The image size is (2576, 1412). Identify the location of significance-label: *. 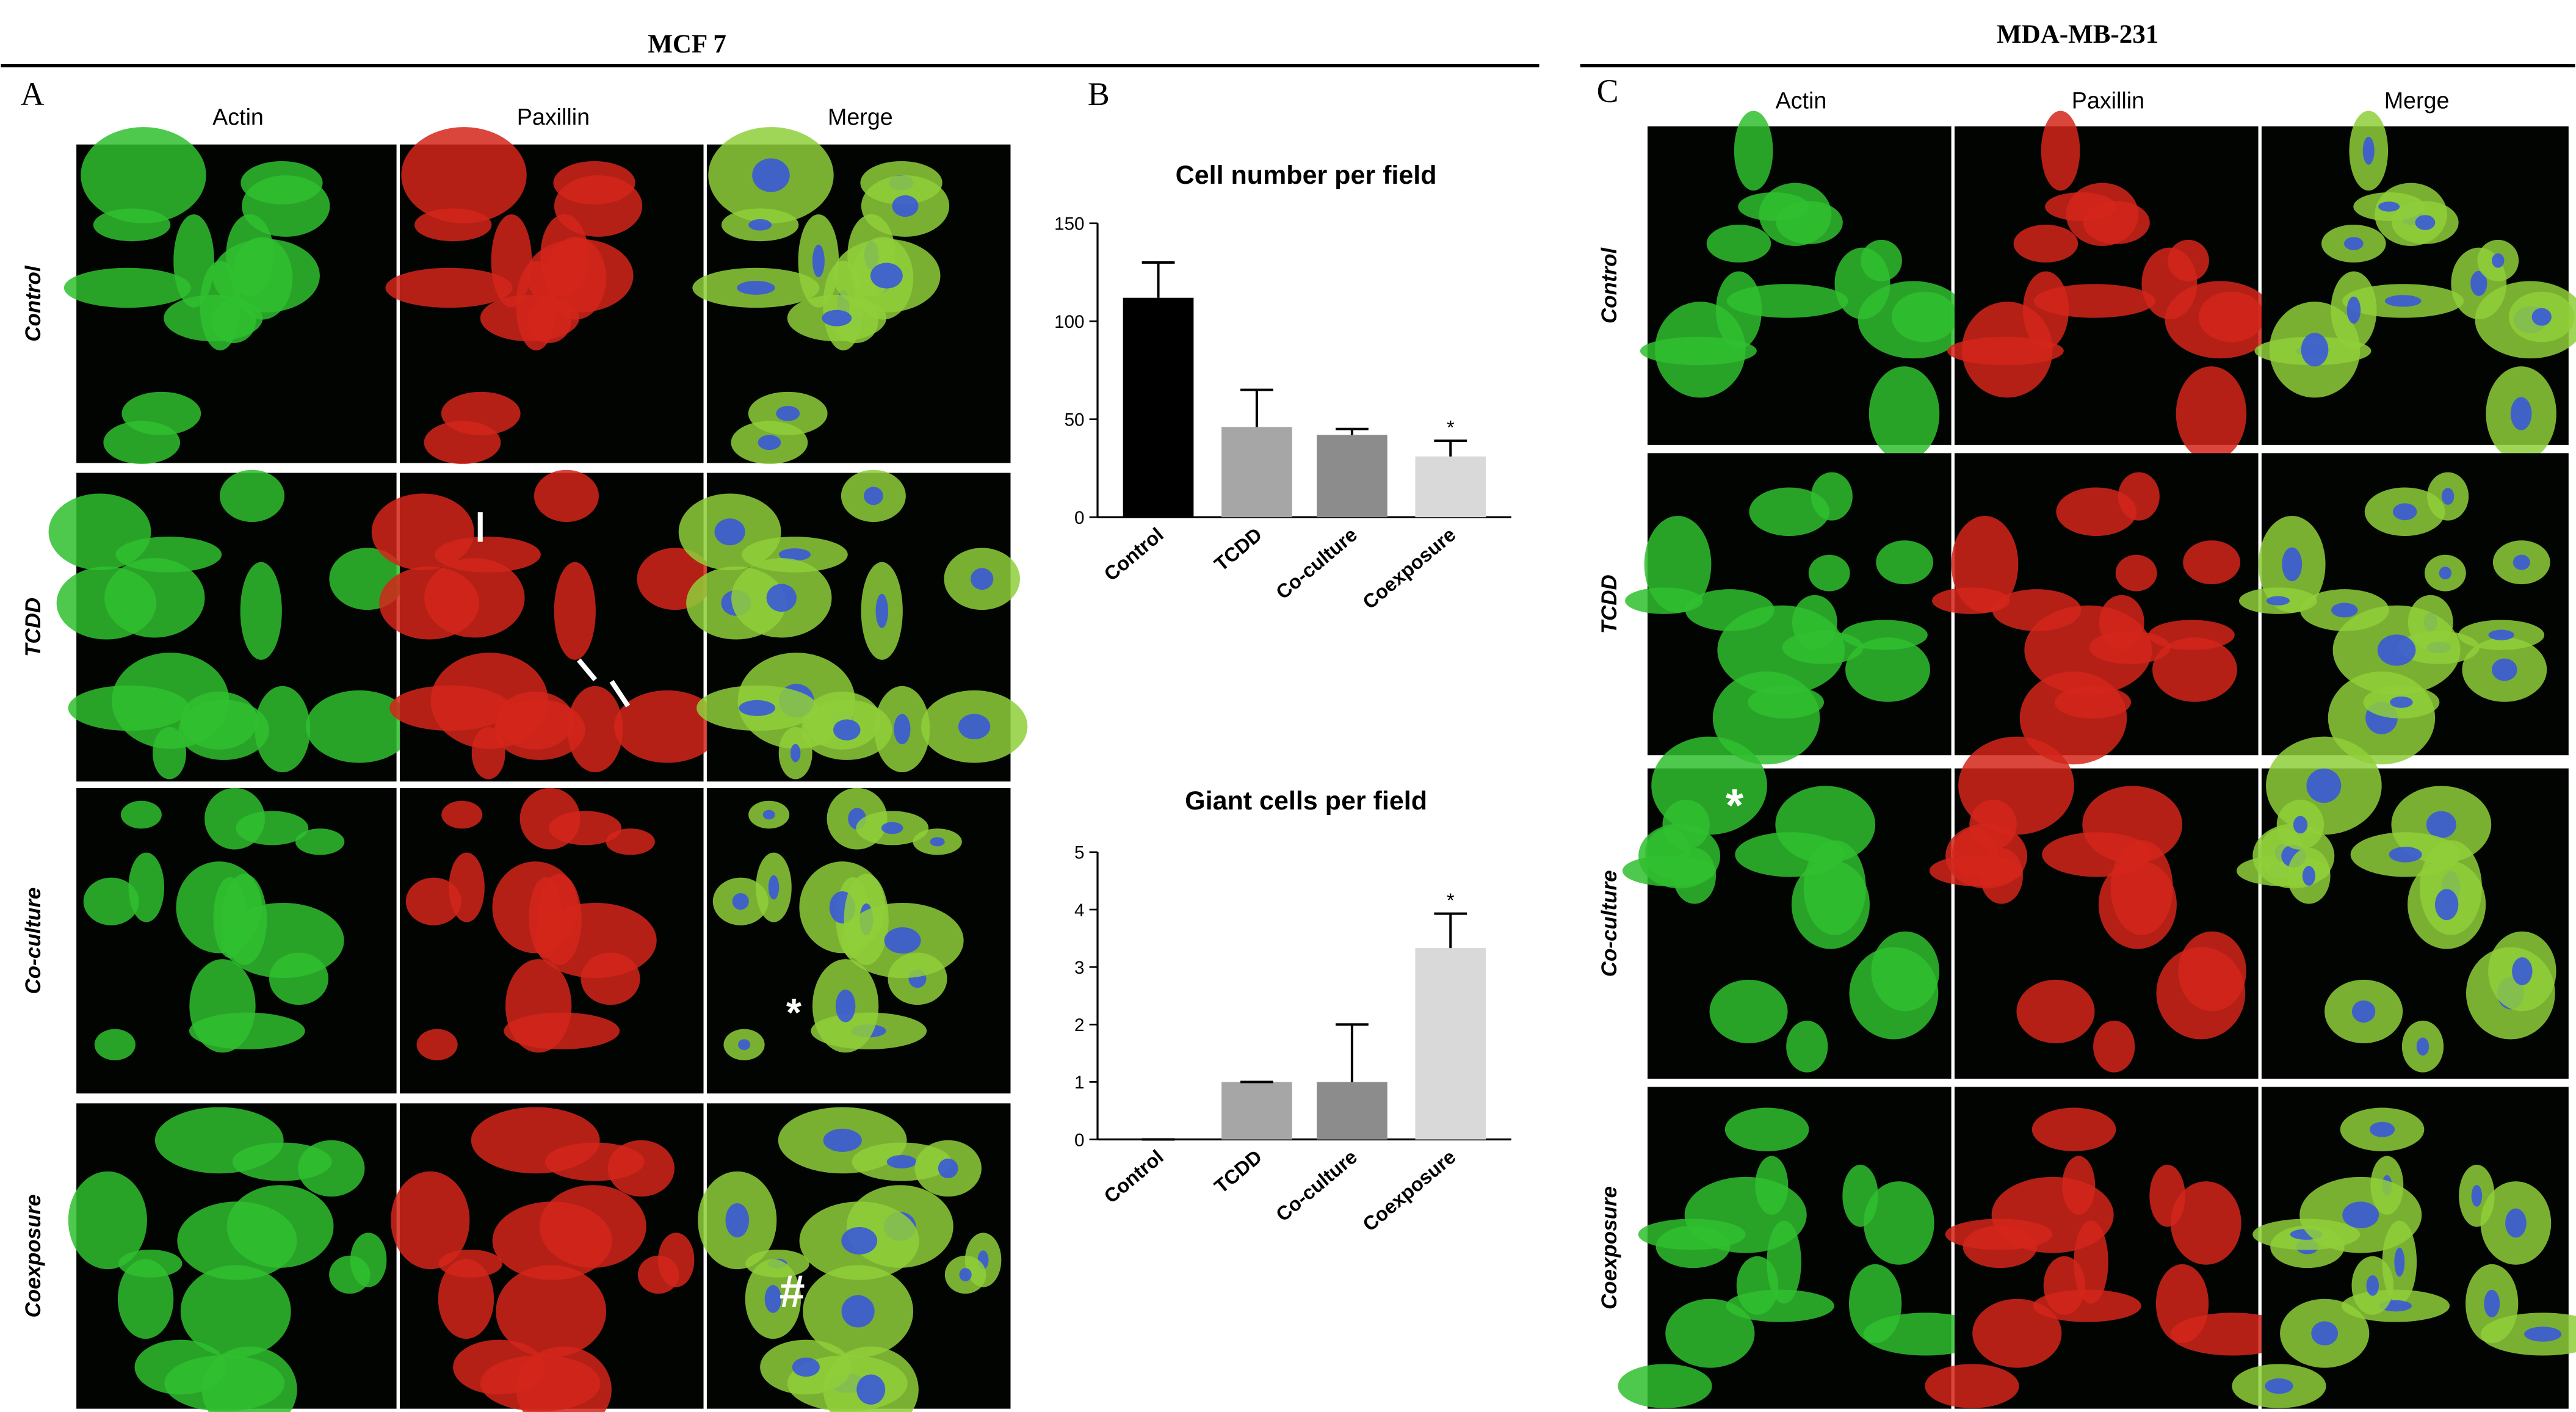
(1451, 427).